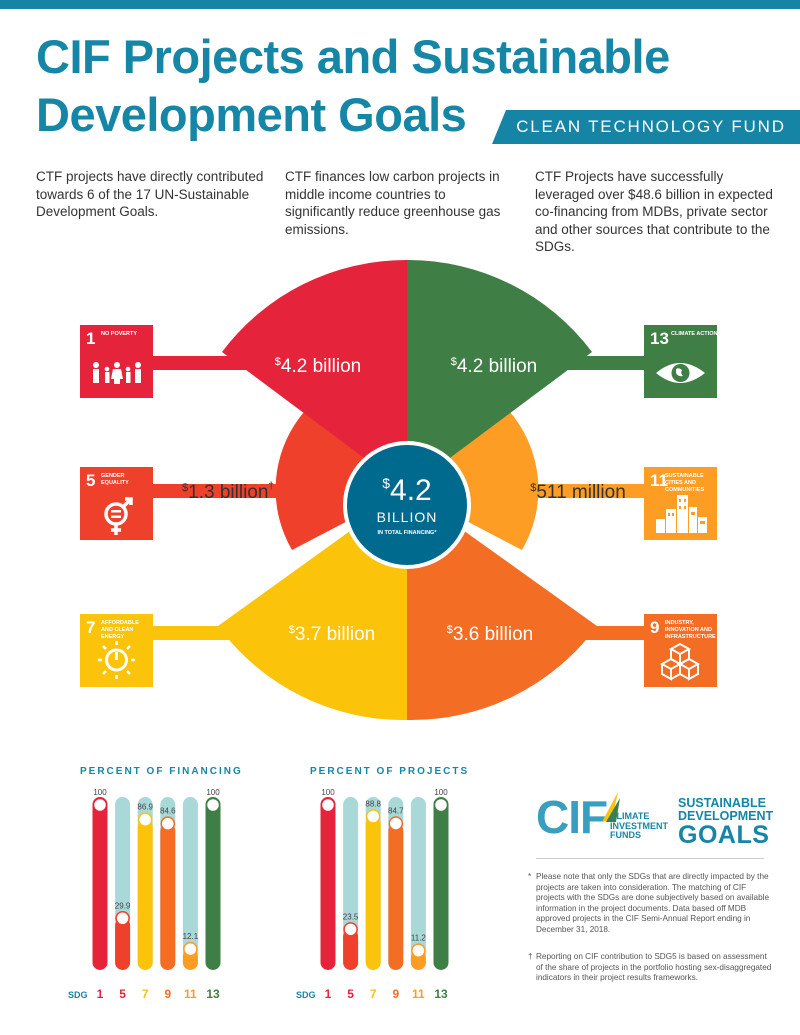 This screenshot has height=1035, width=800. What do you see at coordinates (690, 630) in the screenshot?
I see `sdg-name: INDUSTRY, INNOVATION AND INFRASTRUCTURE` at bounding box center [690, 630].